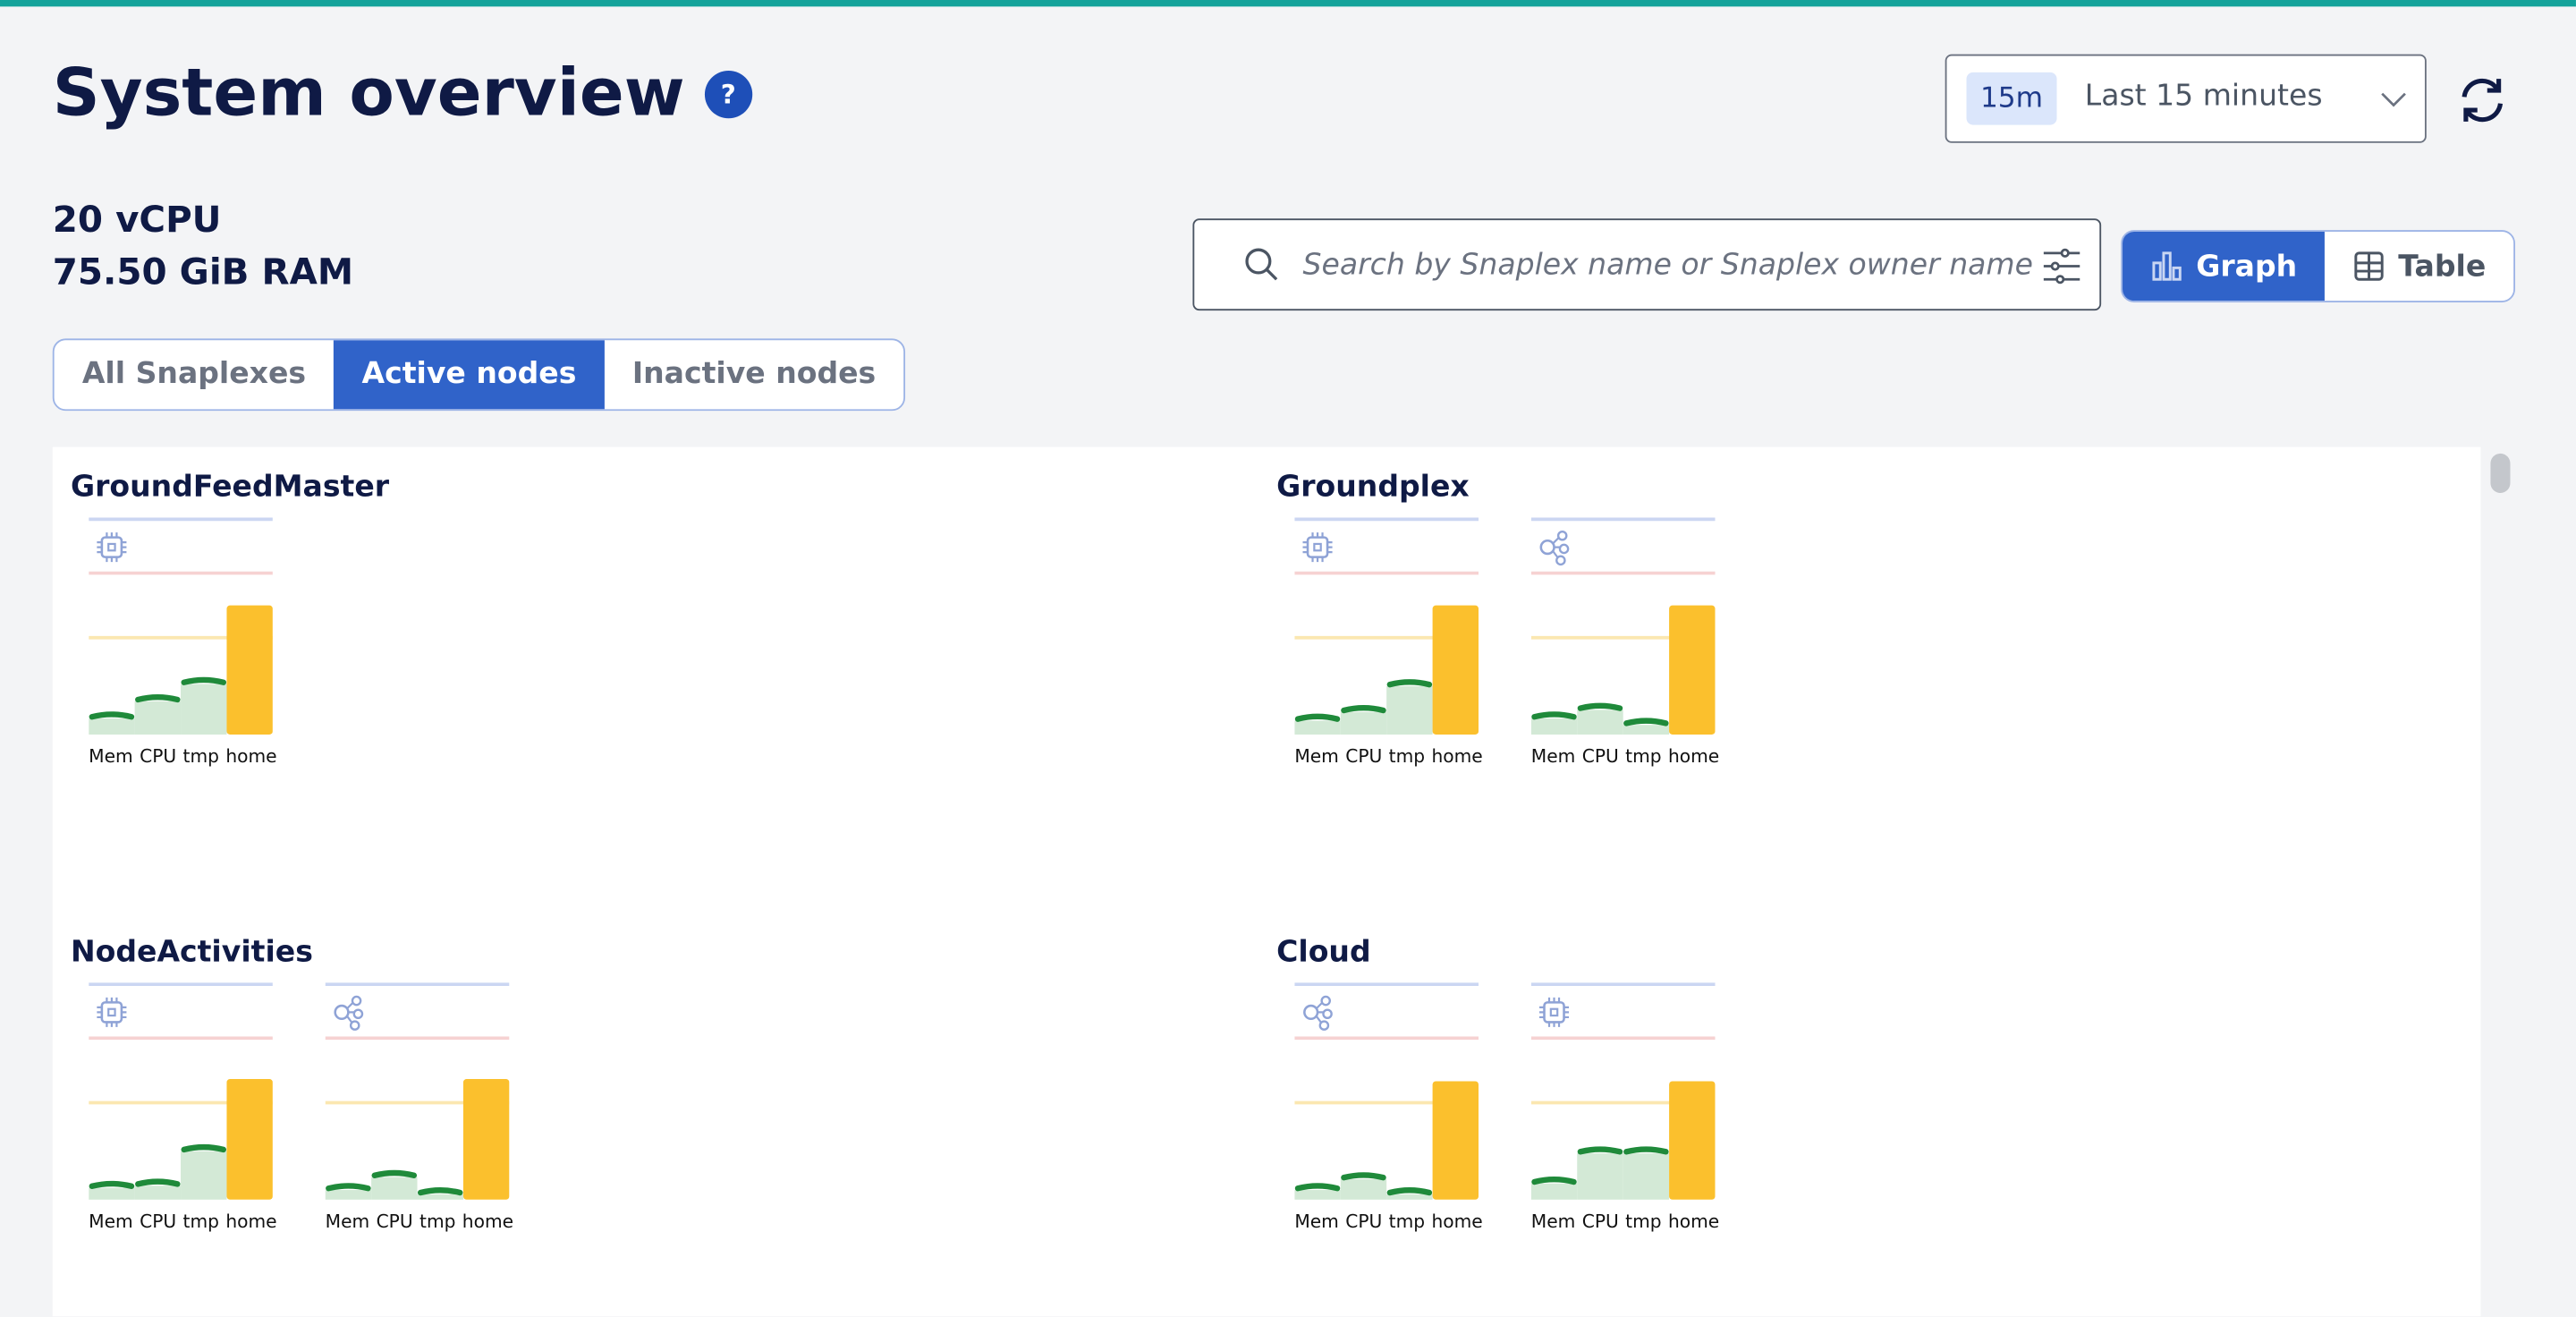  What do you see at coordinates (2500, 473) in the screenshot?
I see `panel-scrollbar` at bounding box center [2500, 473].